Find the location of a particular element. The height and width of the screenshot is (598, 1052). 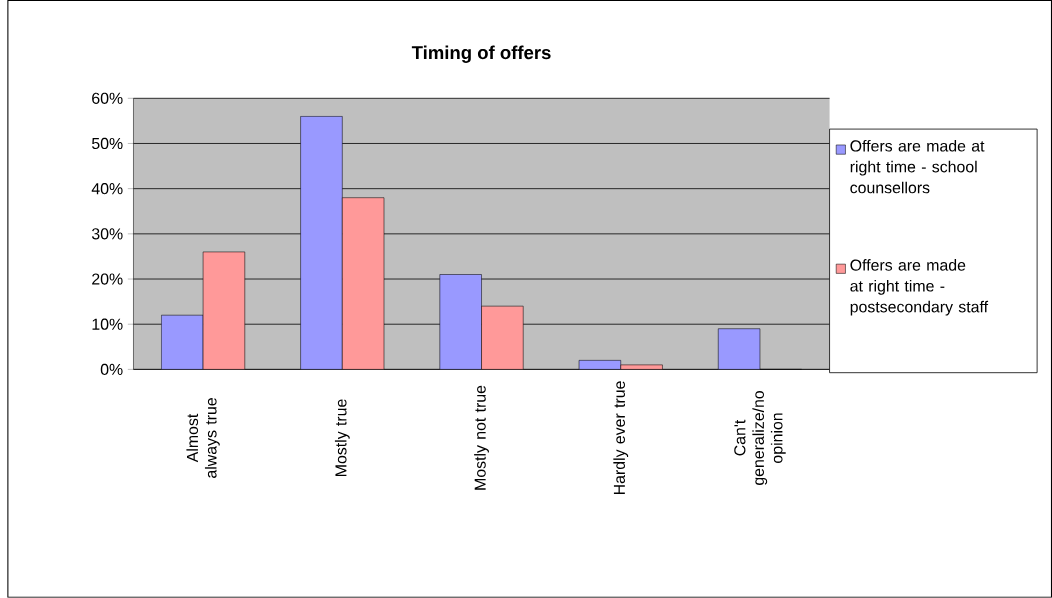

x-tick-label: Mostly true is located at coordinates (342, 438).